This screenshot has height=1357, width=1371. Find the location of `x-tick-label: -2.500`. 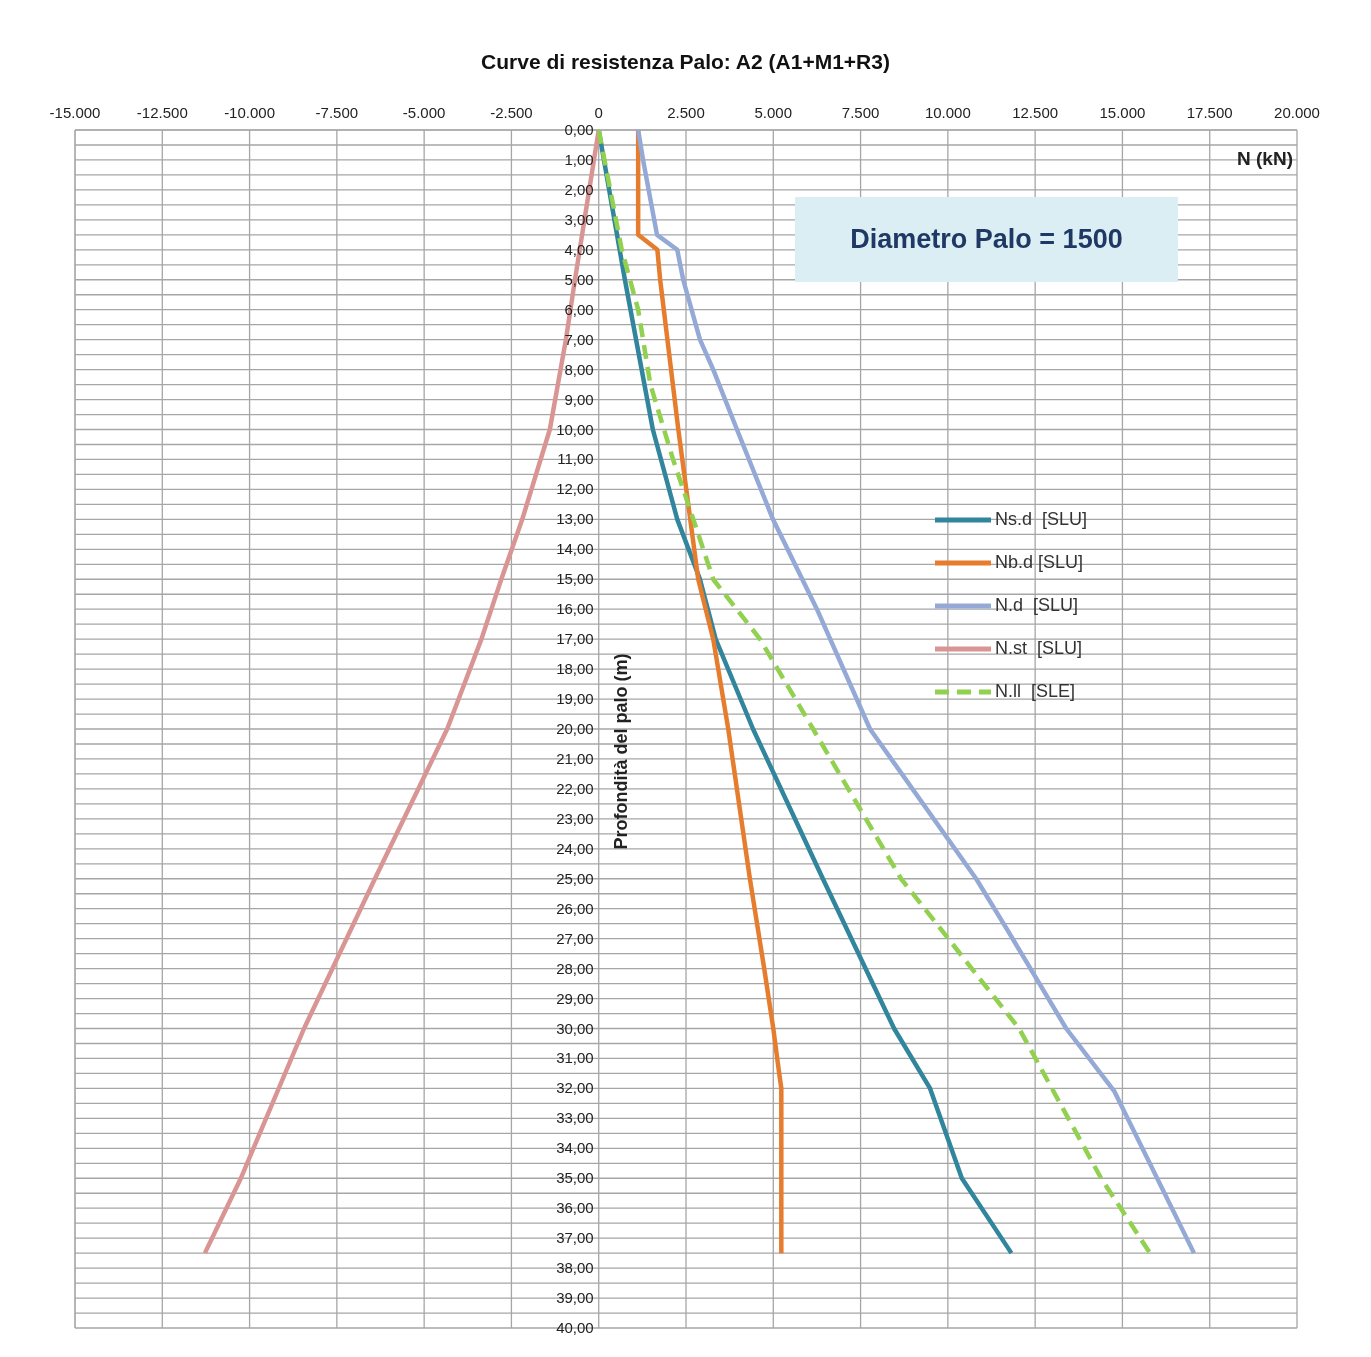

x-tick-label: -2.500 is located at coordinates (511, 112).